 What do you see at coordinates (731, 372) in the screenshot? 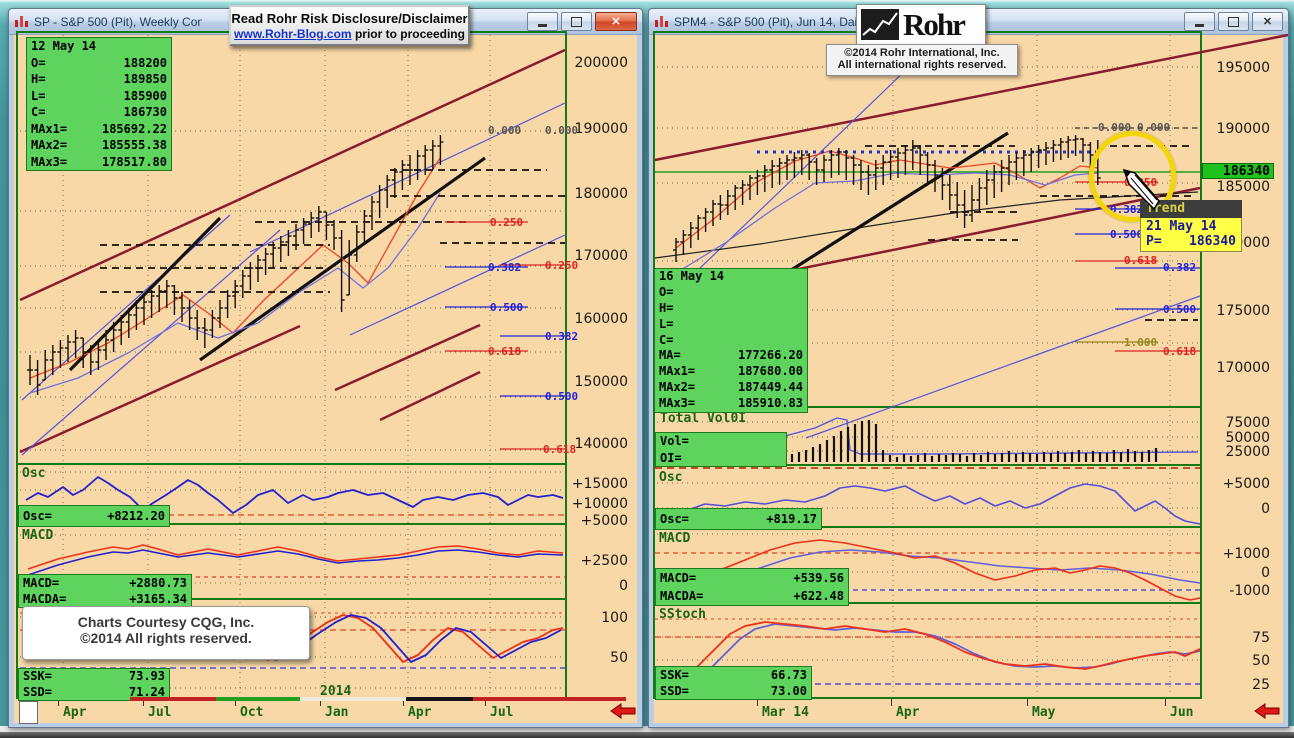
I see `right-ohlc-info-box-row: MAx1= 187680.00` at bounding box center [731, 372].